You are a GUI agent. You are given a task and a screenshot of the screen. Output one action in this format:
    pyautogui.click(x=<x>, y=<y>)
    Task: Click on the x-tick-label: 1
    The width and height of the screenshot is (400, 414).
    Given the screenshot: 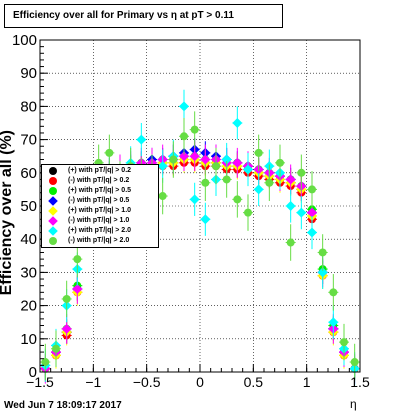 What is the action you would take?
    pyautogui.click(x=307, y=382)
    